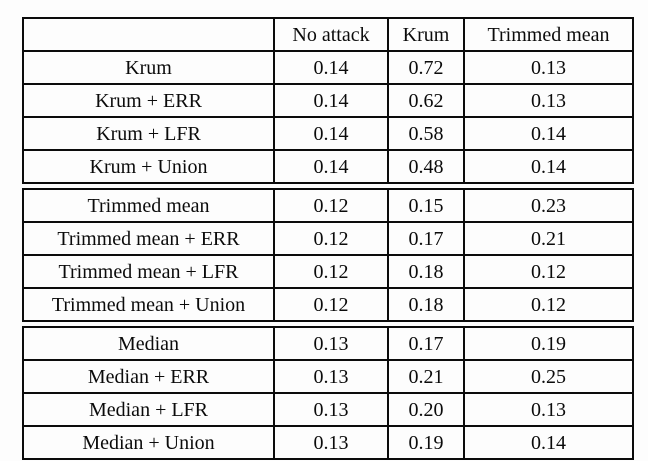 This screenshot has width=648, height=461. I want to click on table-header-row: No attack Krum Trimmed mean, so click(328, 34).